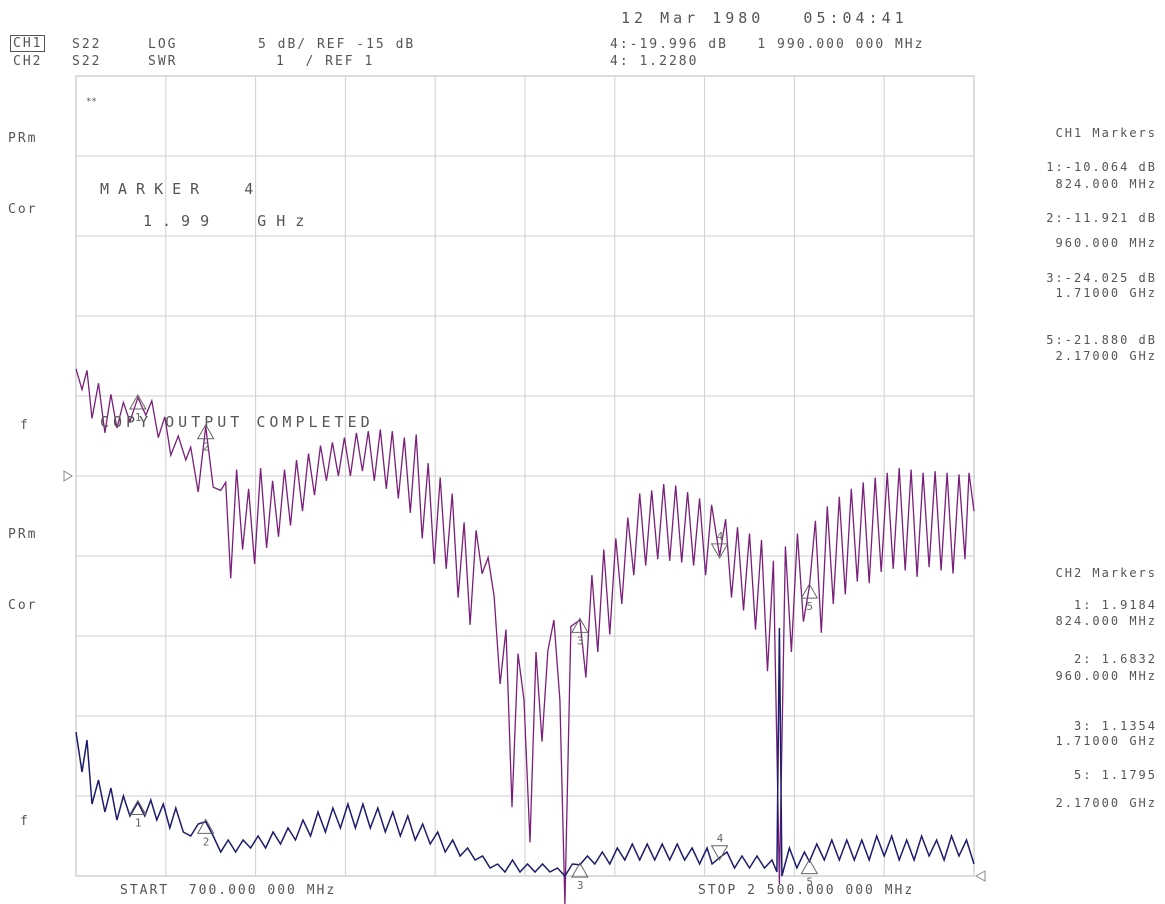 The width and height of the screenshot is (1165, 904). Describe the element at coordinates (206, 841) in the screenshot. I see `ch2-marker-2-label: 2` at that location.